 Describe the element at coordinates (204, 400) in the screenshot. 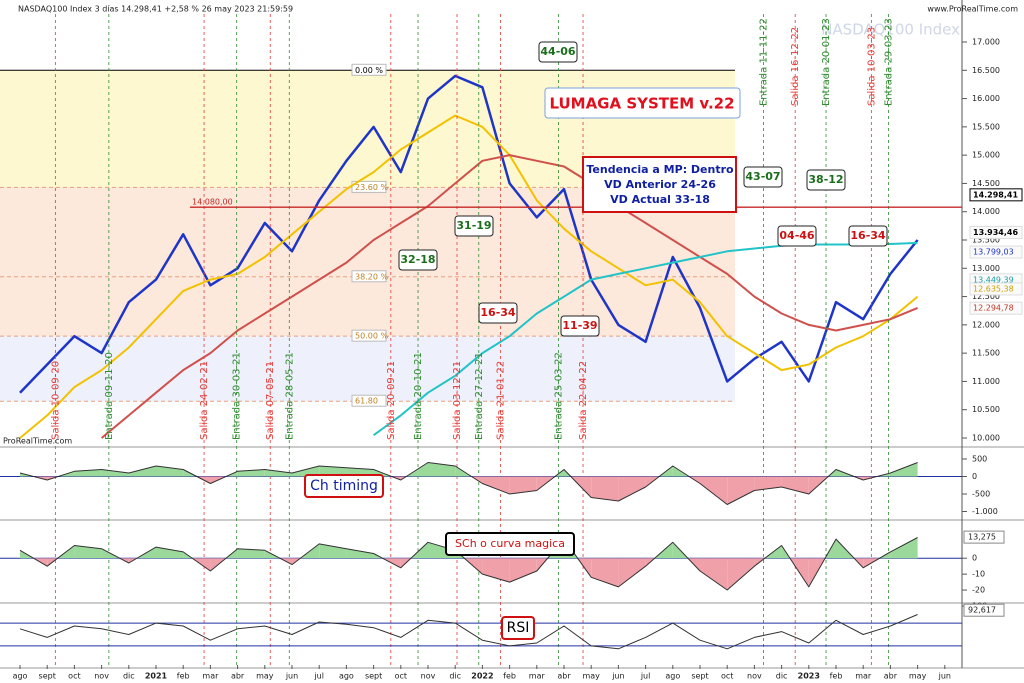

I see `signal-label: Salida 24-02-21` at that location.